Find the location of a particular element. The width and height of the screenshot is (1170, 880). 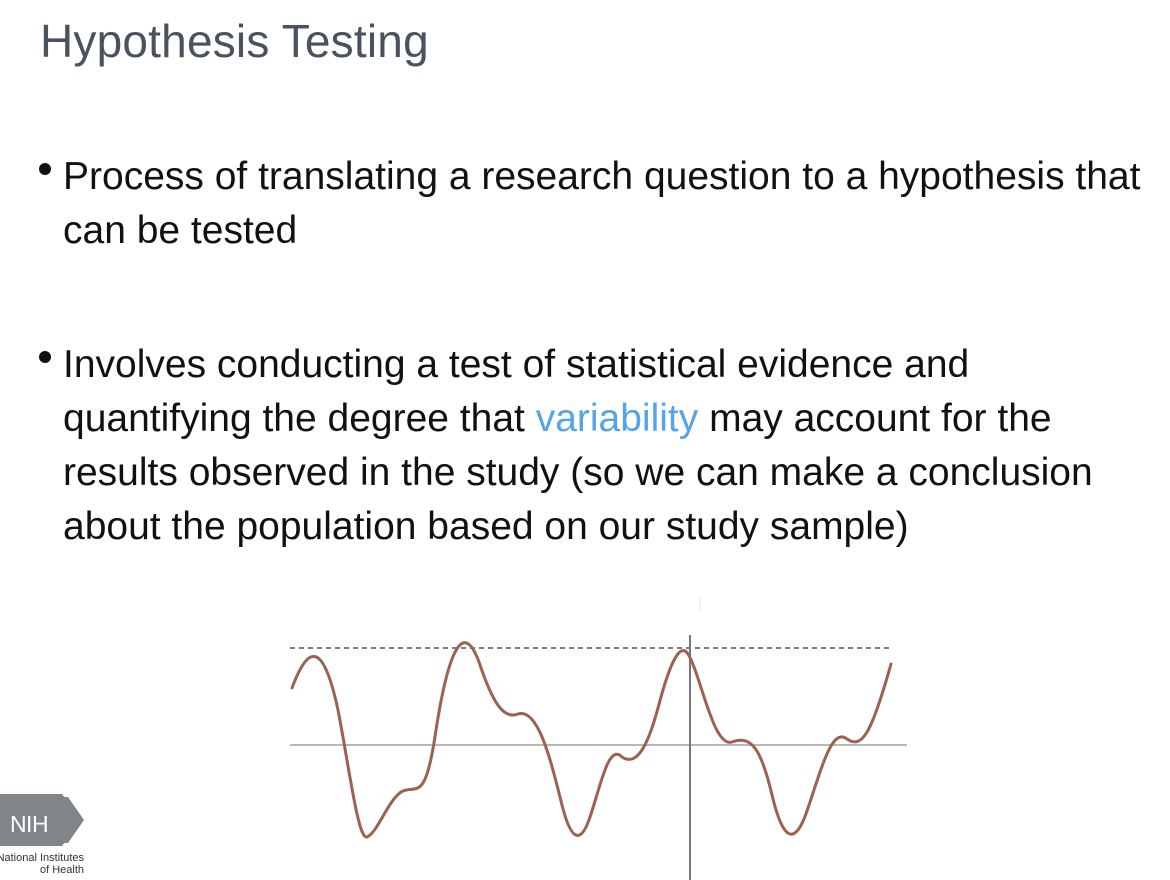

nih-logo-icon is located at coordinates (42, 820).